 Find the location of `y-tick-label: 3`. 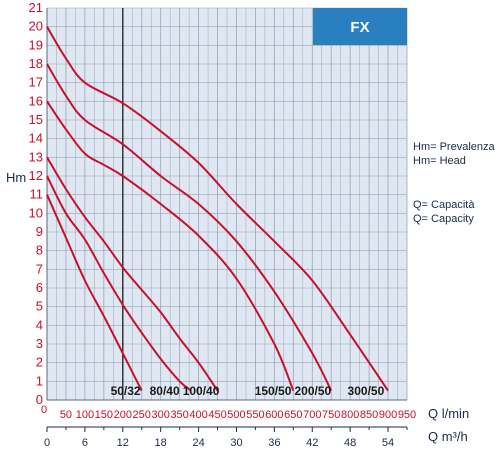

y-tick-label: 3 is located at coordinates (39, 343).